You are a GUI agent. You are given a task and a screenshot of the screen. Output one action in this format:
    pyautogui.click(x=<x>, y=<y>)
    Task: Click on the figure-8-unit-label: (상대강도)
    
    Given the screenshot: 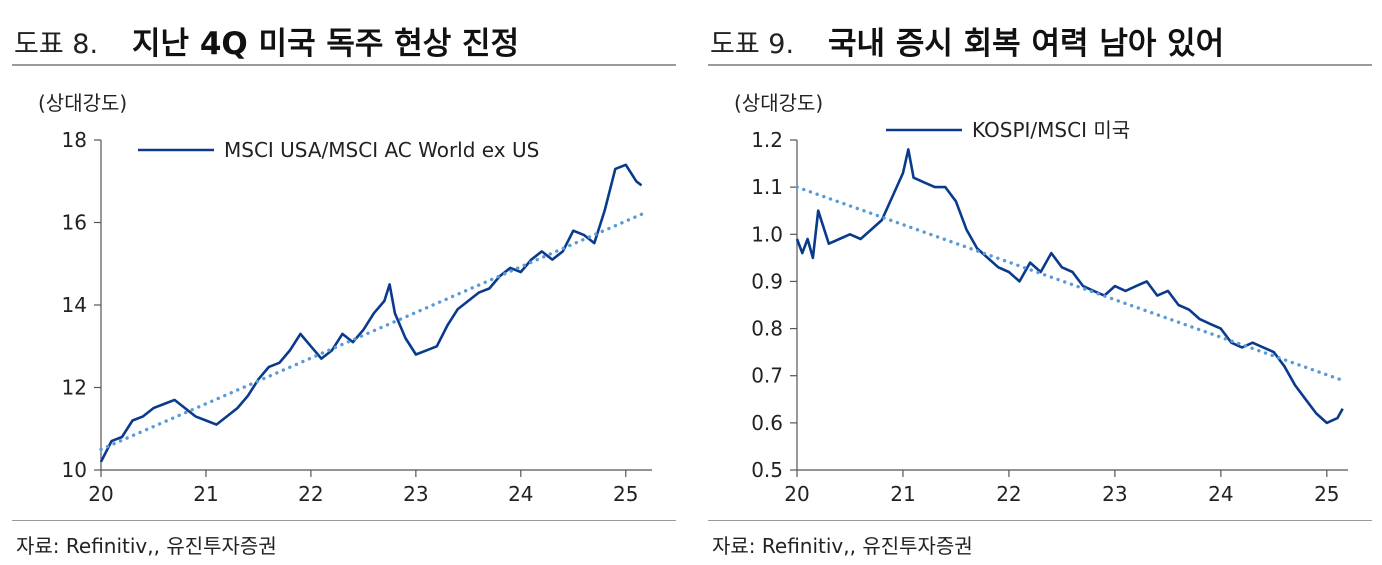 What is the action you would take?
    pyautogui.click(x=82, y=103)
    